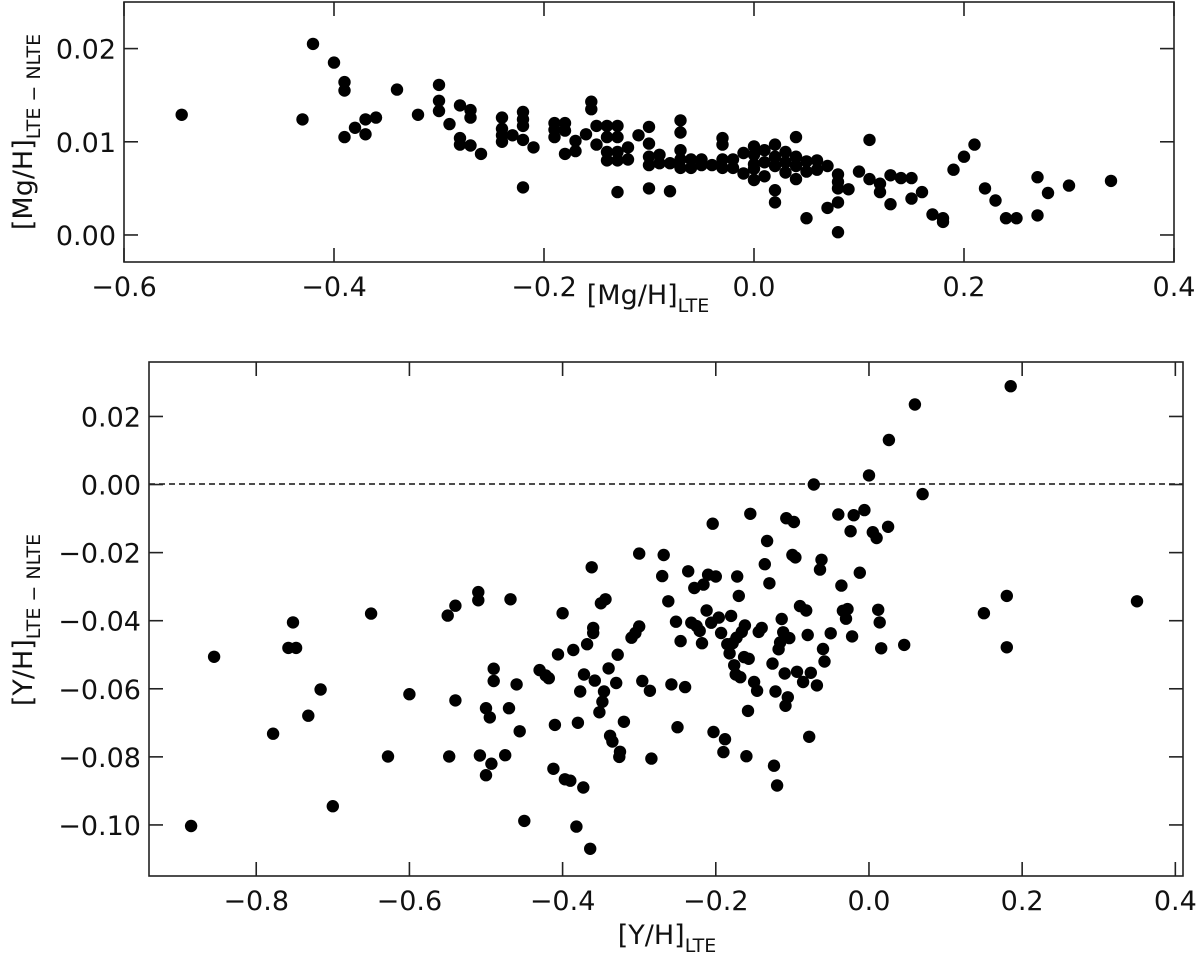 The width and height of the screenshot is (1200, 954). Describe the element at coordinates (99, 622) in the screenshot. I see `y-tick-label: −0.04` at that location.